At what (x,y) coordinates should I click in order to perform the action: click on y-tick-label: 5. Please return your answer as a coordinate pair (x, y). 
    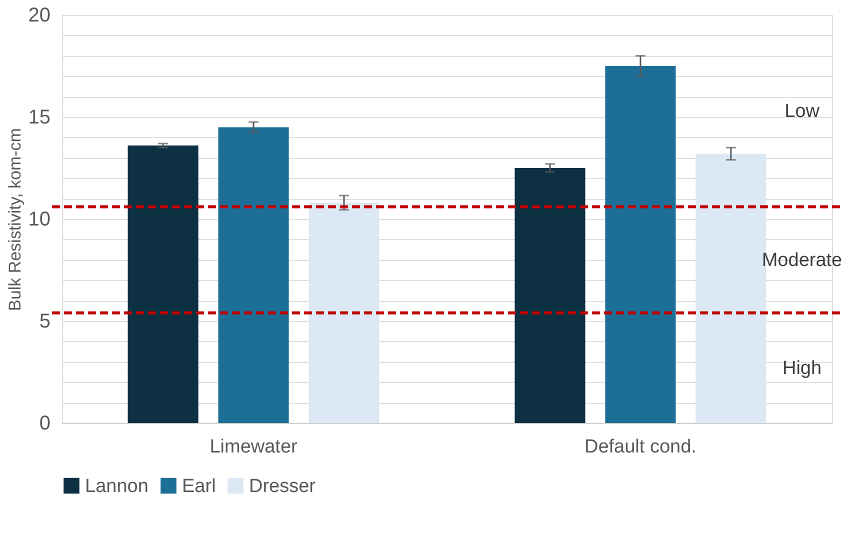
    Looking at the image, I should click on (44, 321).